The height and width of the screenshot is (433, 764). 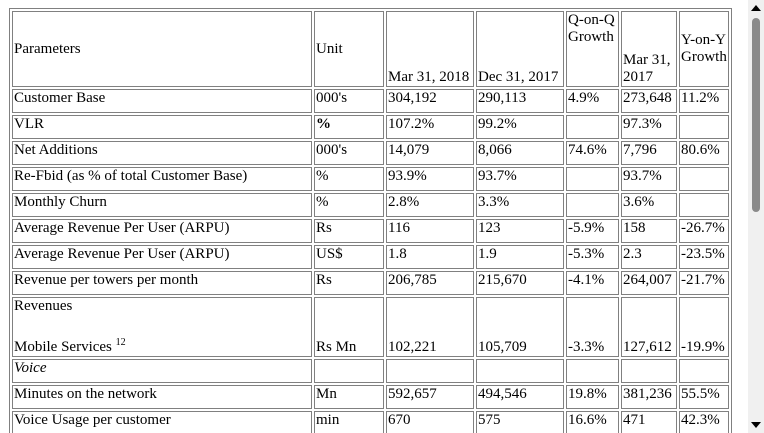 I want to click on value-cell: 1.9, so click(x=520, y=257).